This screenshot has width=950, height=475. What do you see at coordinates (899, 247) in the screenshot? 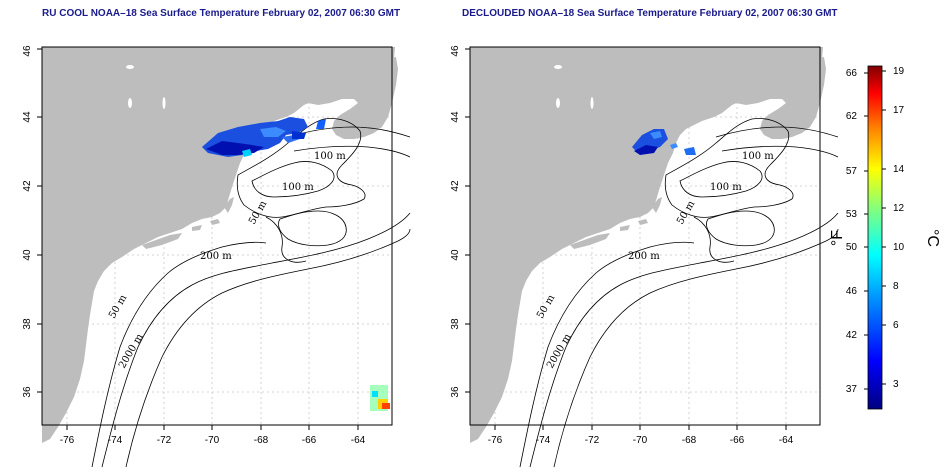
I see `colorbar-c-tick: 10` at bounding box center [899, 247].